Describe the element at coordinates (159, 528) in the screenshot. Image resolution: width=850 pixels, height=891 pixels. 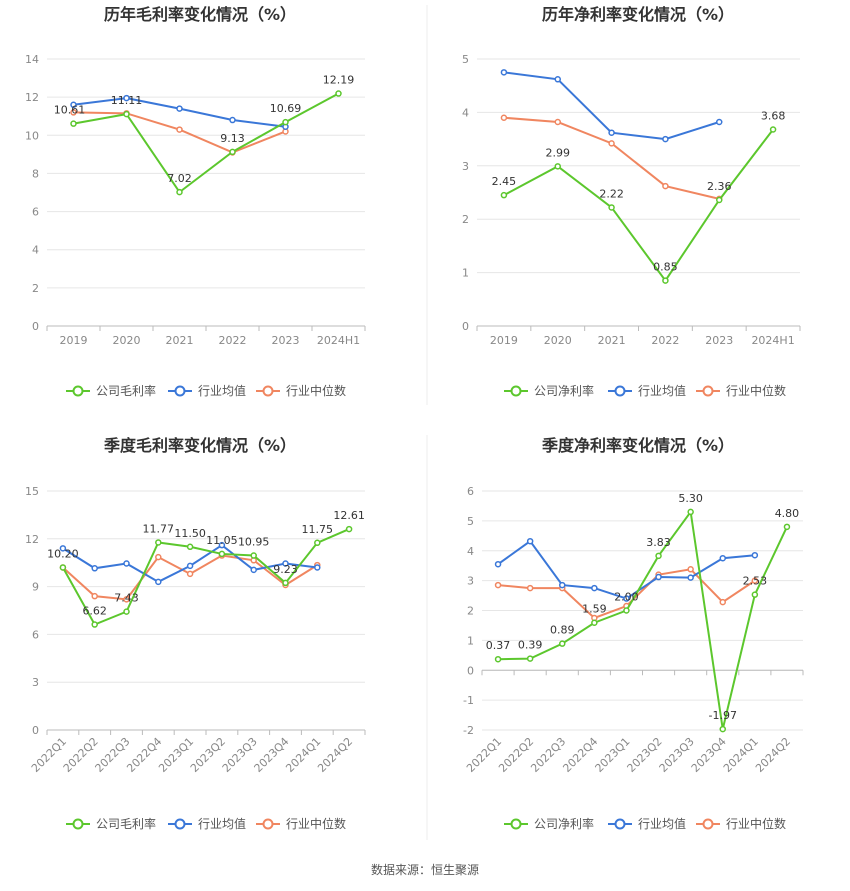
I see `data-label: 11.77` at that location.